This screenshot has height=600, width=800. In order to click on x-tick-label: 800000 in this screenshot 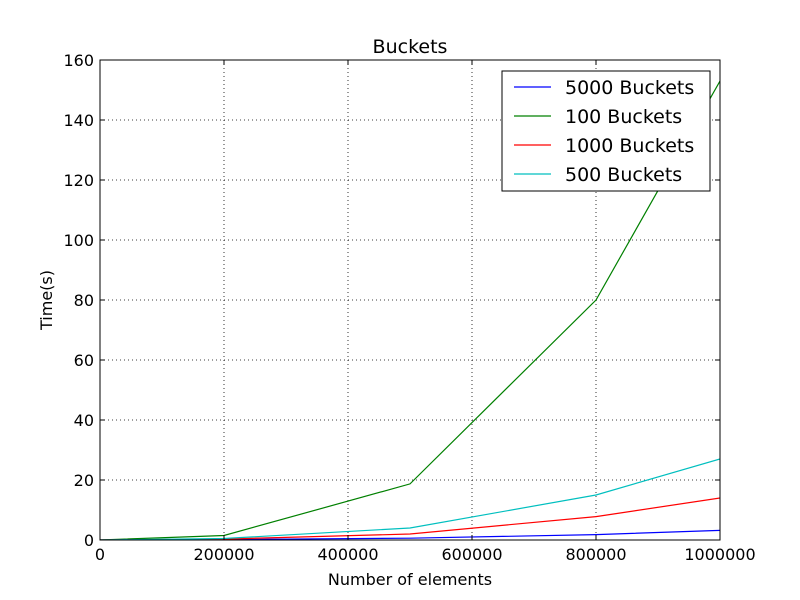, I will do `click(595, 554)`.